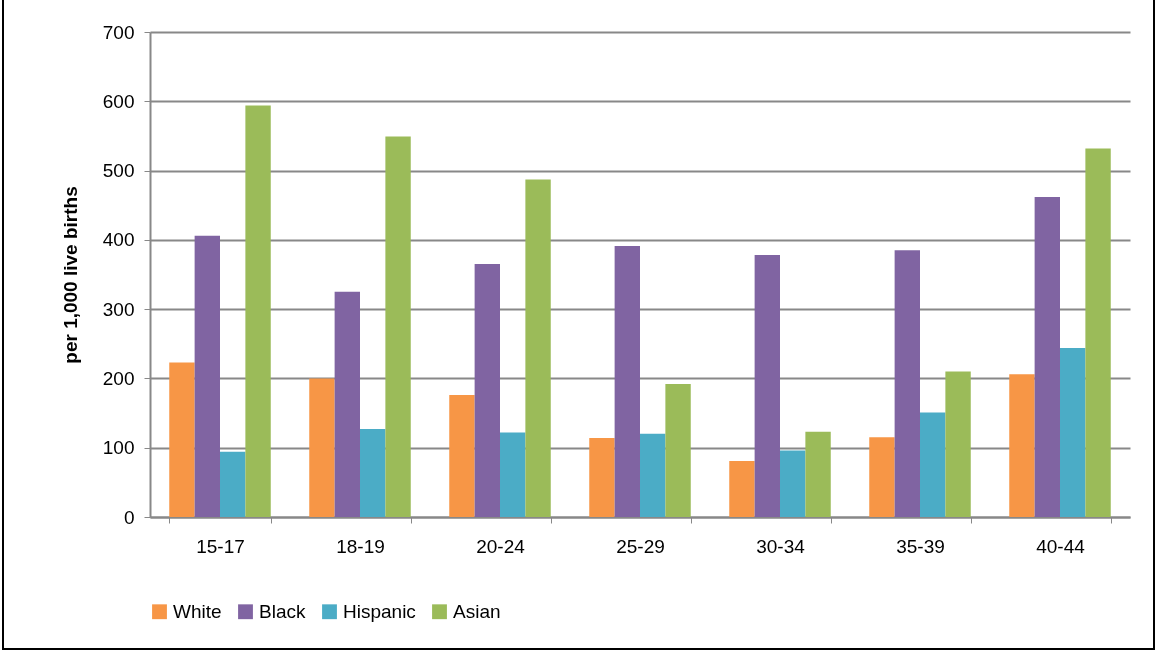 The height and width of the screenshot is (654, 1159). I want to click on y-tick-label: 0, so click(129, 517).